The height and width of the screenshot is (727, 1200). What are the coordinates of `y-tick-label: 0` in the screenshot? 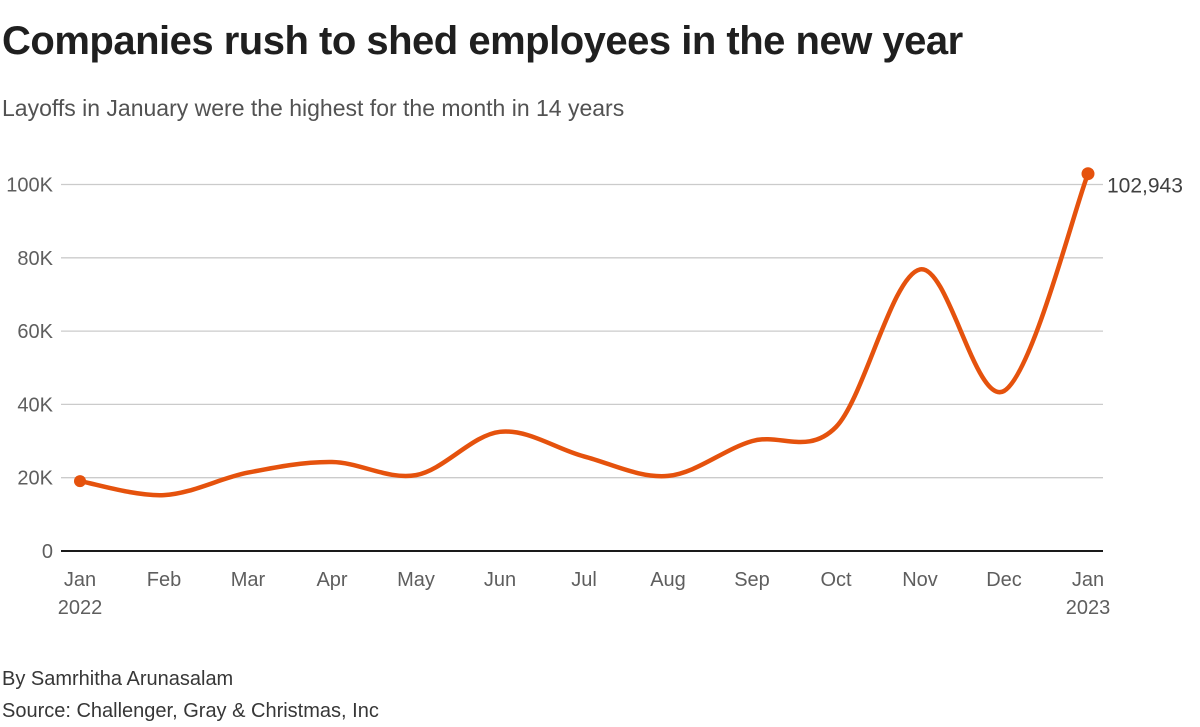 It's located at (47, 552).